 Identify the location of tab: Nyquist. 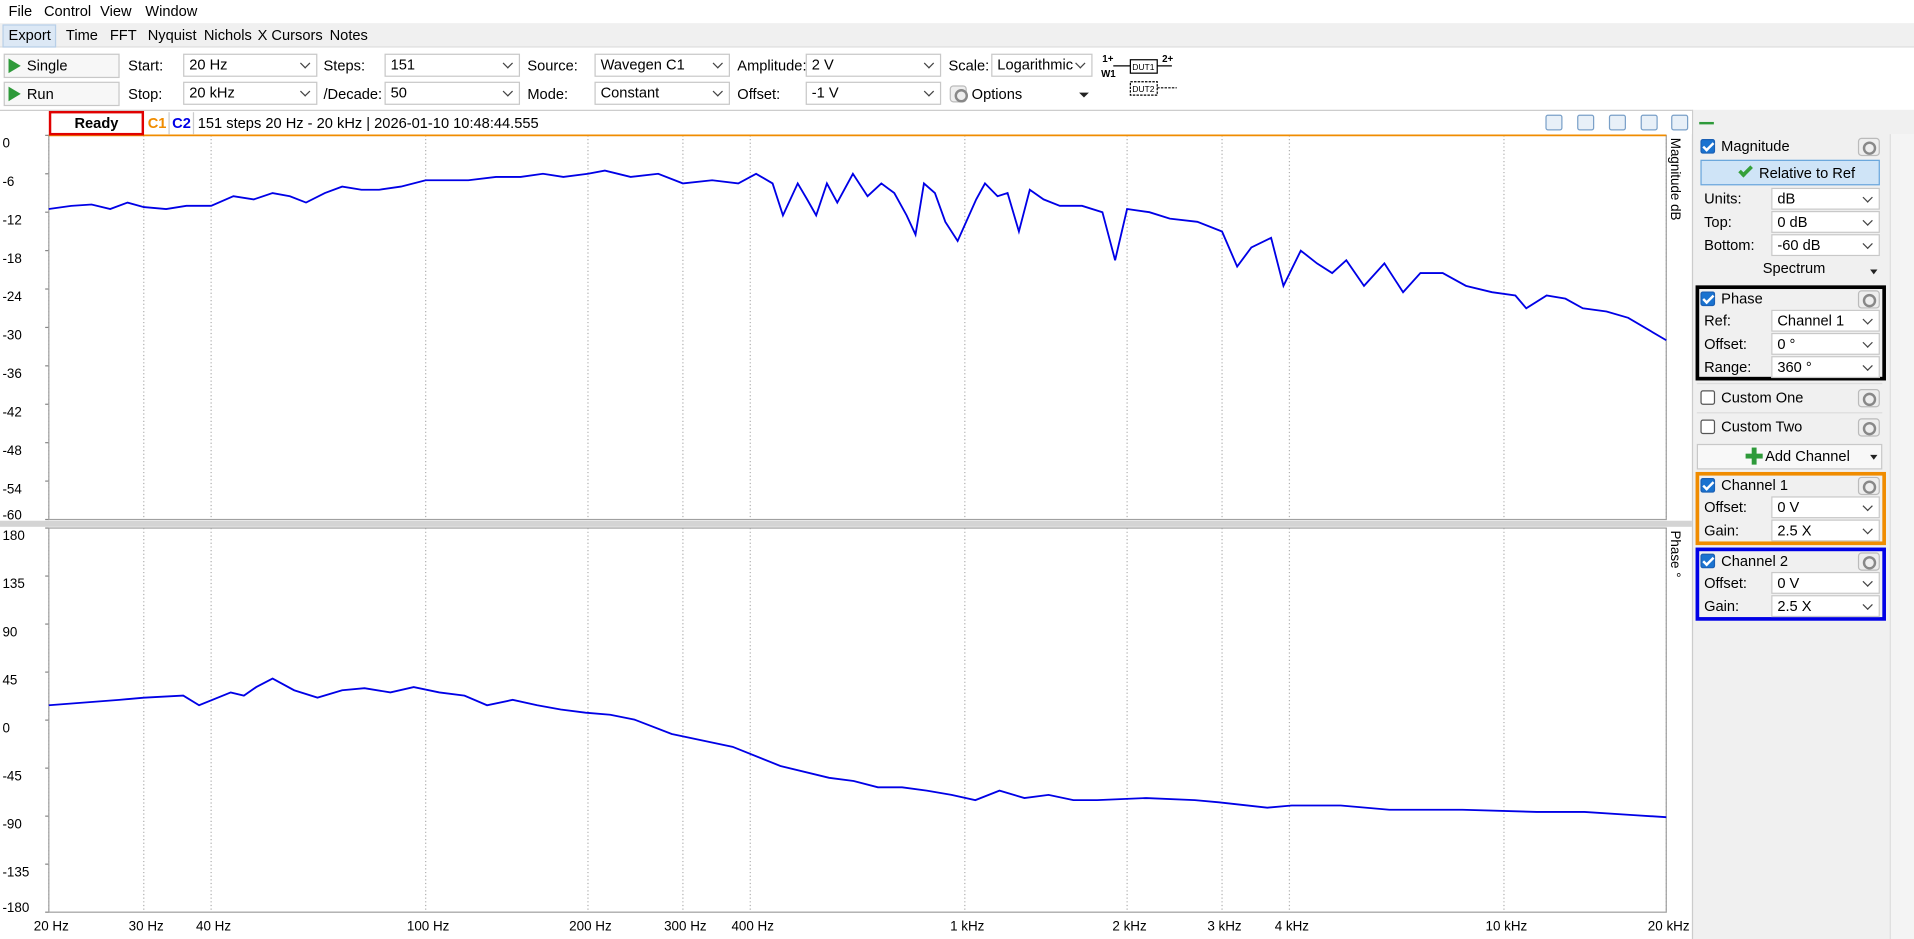
(172, 35).